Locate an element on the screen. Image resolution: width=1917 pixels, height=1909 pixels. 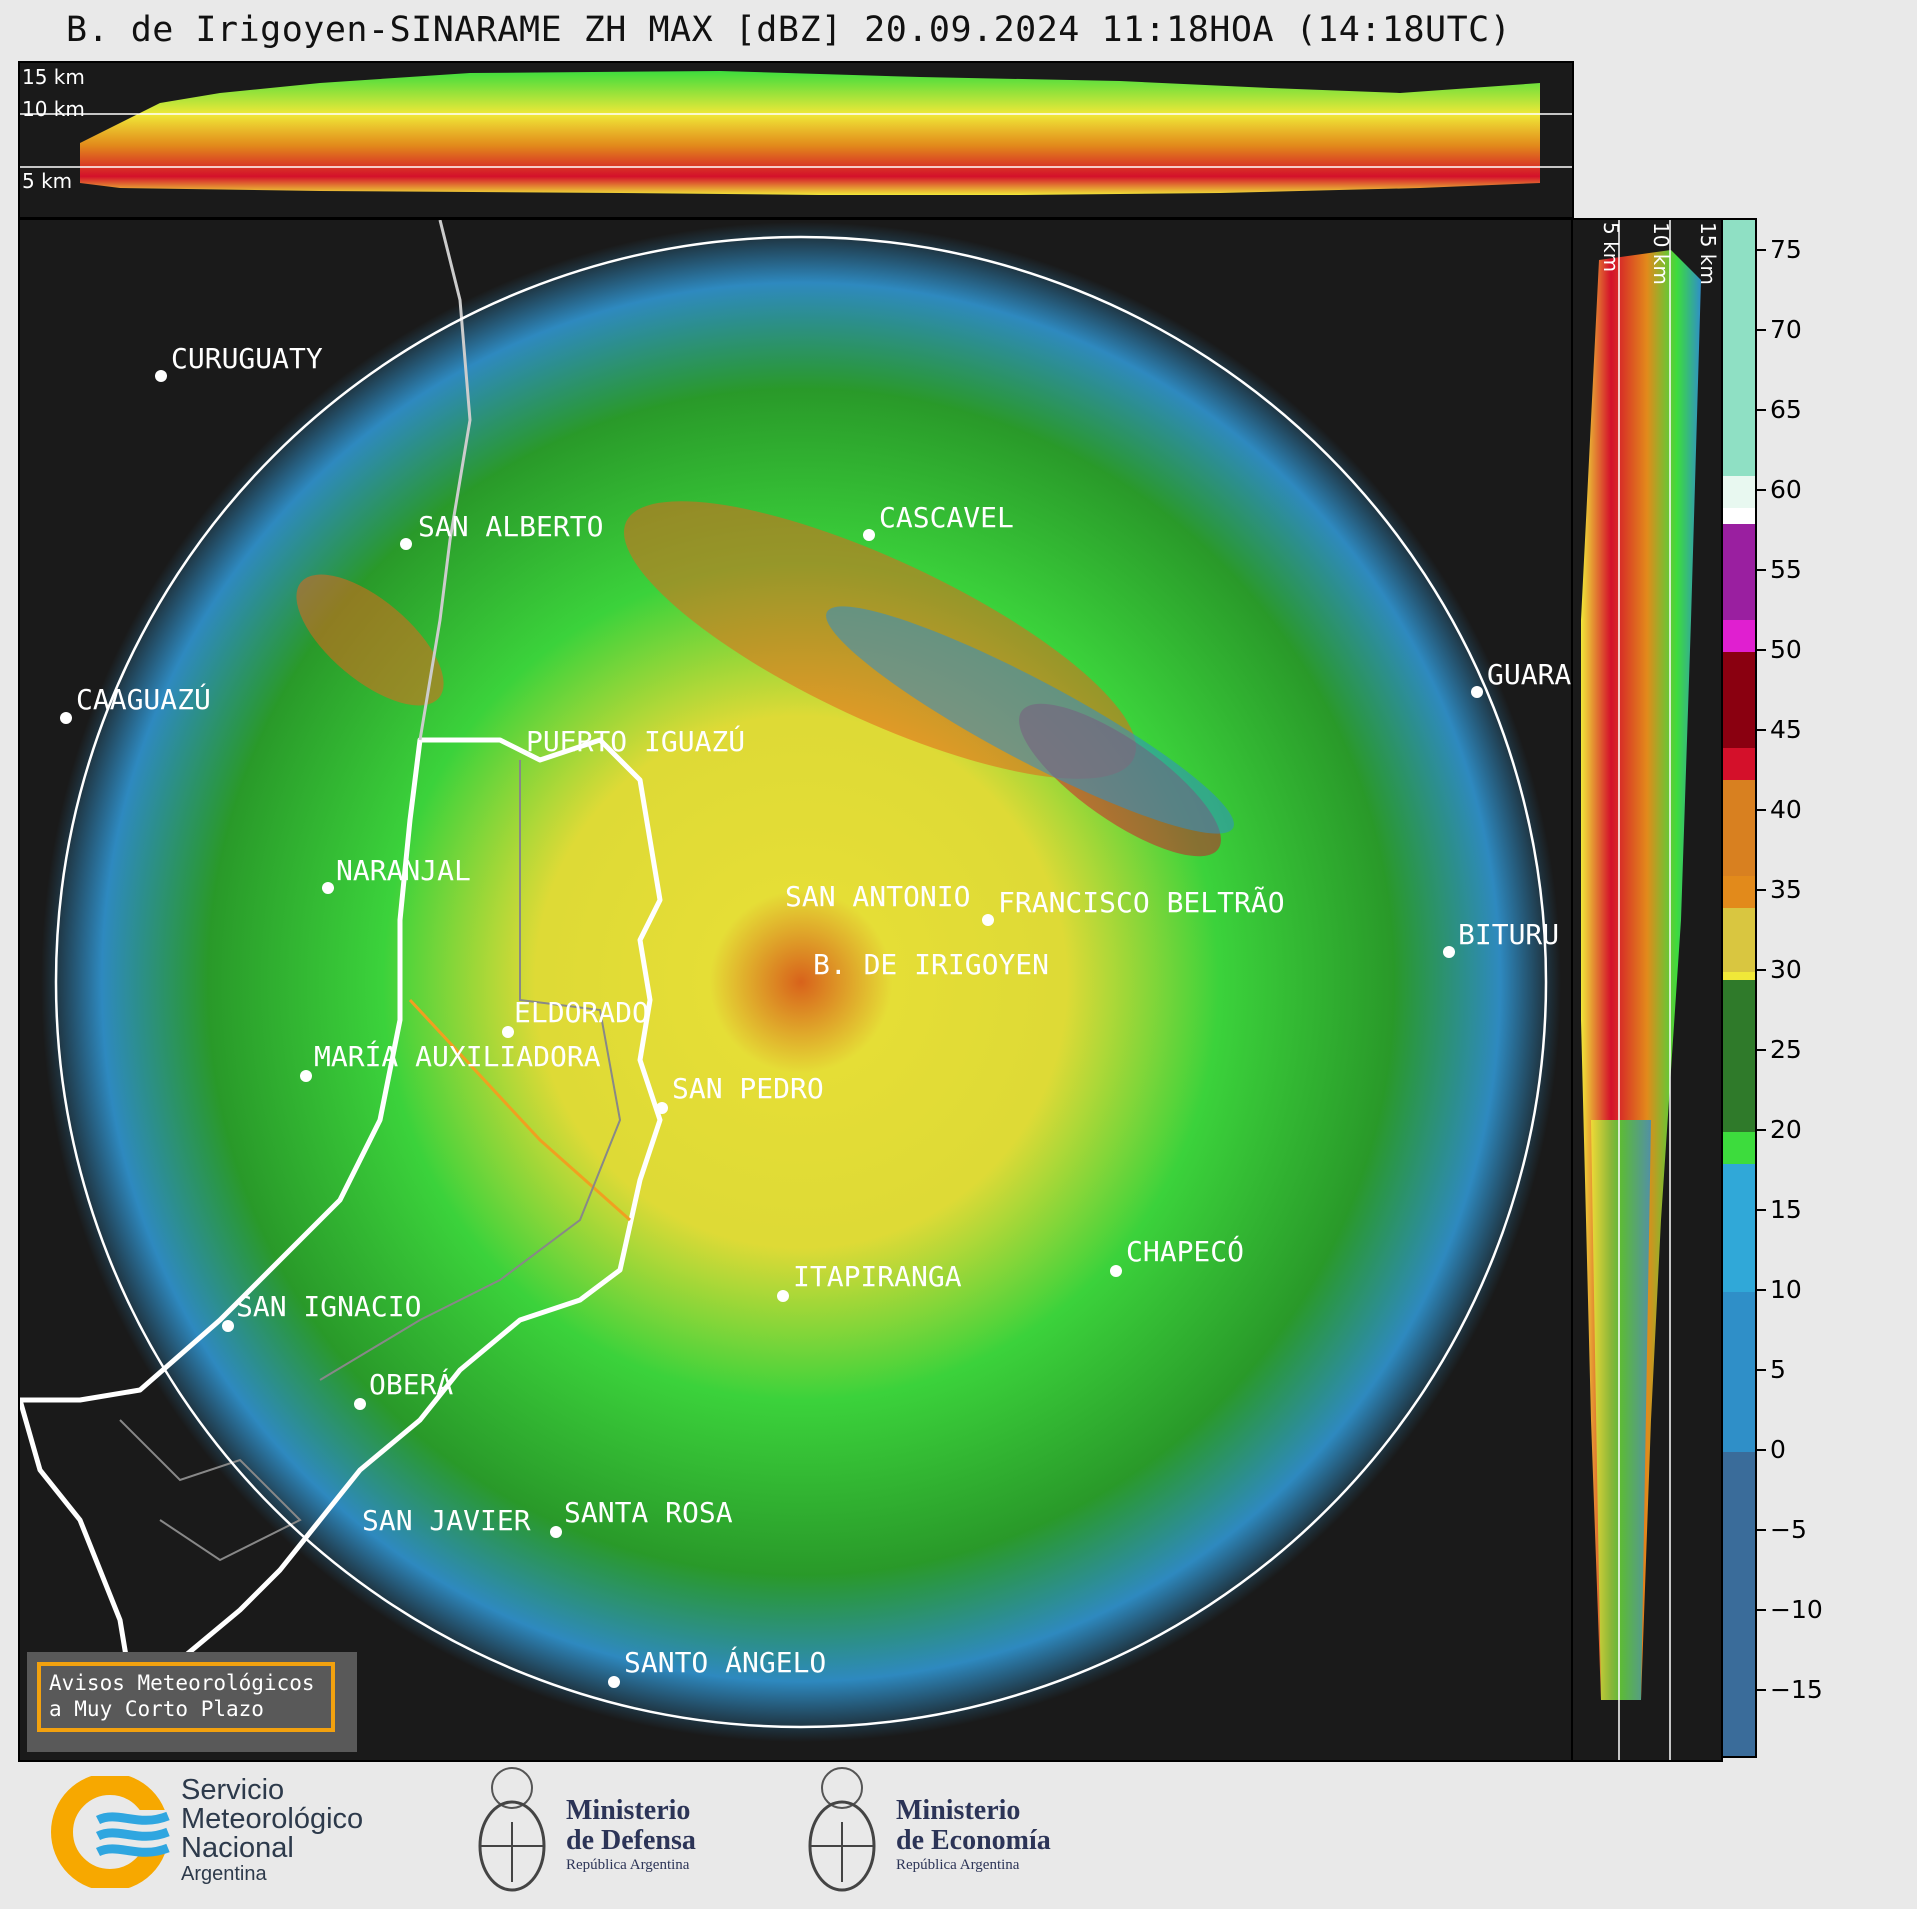
northwest-storm-cell is located at coordinates (370, 640).